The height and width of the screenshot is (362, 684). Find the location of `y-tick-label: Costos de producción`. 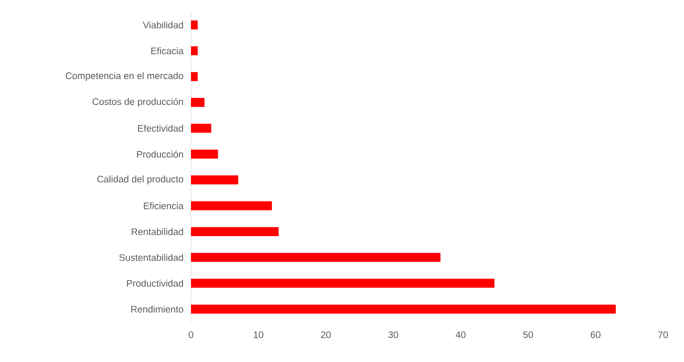

y-tick-label: Costos de producción is located at coordinates (138, 102).